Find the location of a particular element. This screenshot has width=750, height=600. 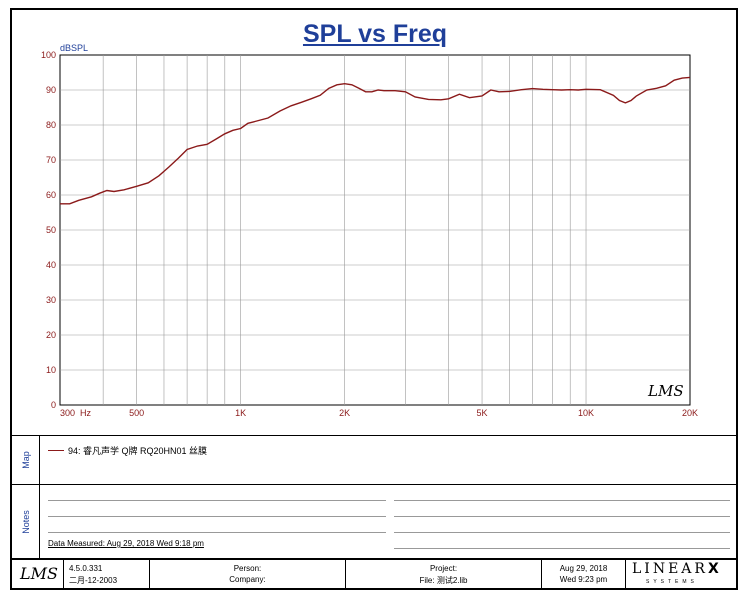

notes-side-label: Notes is located at coordinates (26, 521).